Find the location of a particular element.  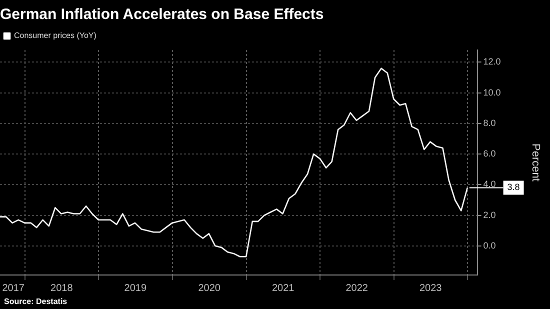

y-tick-label: 10.0 is located at coordinates (492, 92).